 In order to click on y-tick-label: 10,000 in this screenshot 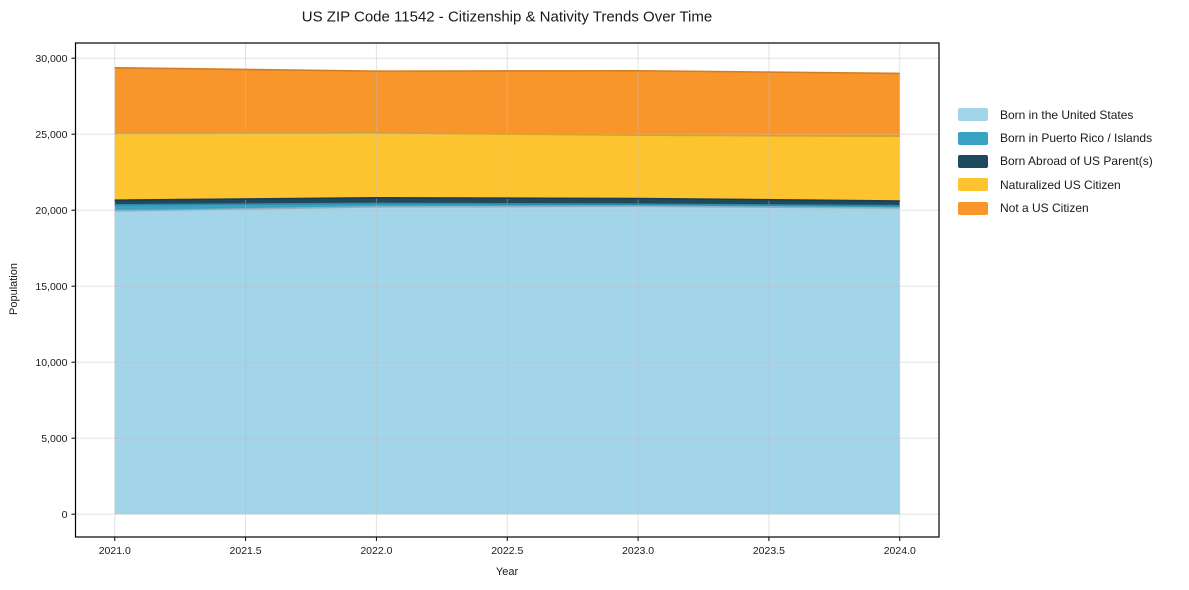, I will do `click(51, 363)`.